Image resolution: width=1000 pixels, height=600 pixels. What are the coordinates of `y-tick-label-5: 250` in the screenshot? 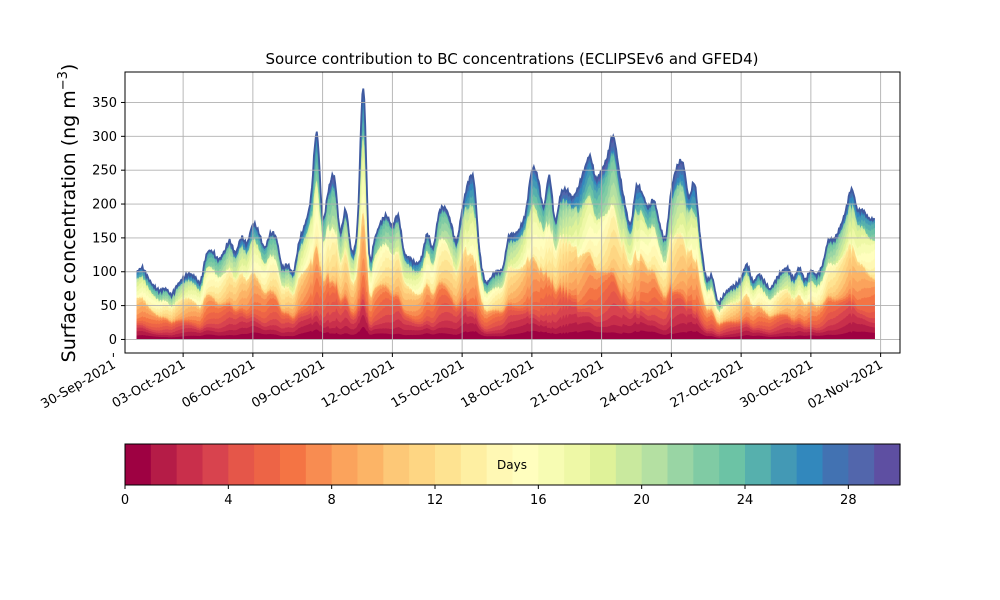 It's located at (104, 171).